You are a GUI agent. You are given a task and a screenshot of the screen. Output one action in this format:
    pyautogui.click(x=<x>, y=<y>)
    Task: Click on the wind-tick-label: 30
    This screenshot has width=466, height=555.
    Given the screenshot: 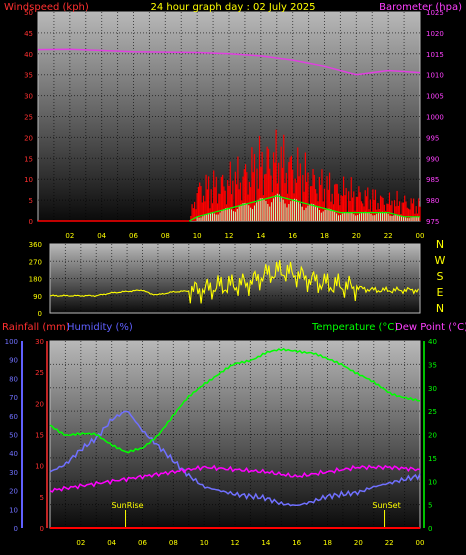 What is the action you would take?
    pyautogui.click(x=28, y=97)
    